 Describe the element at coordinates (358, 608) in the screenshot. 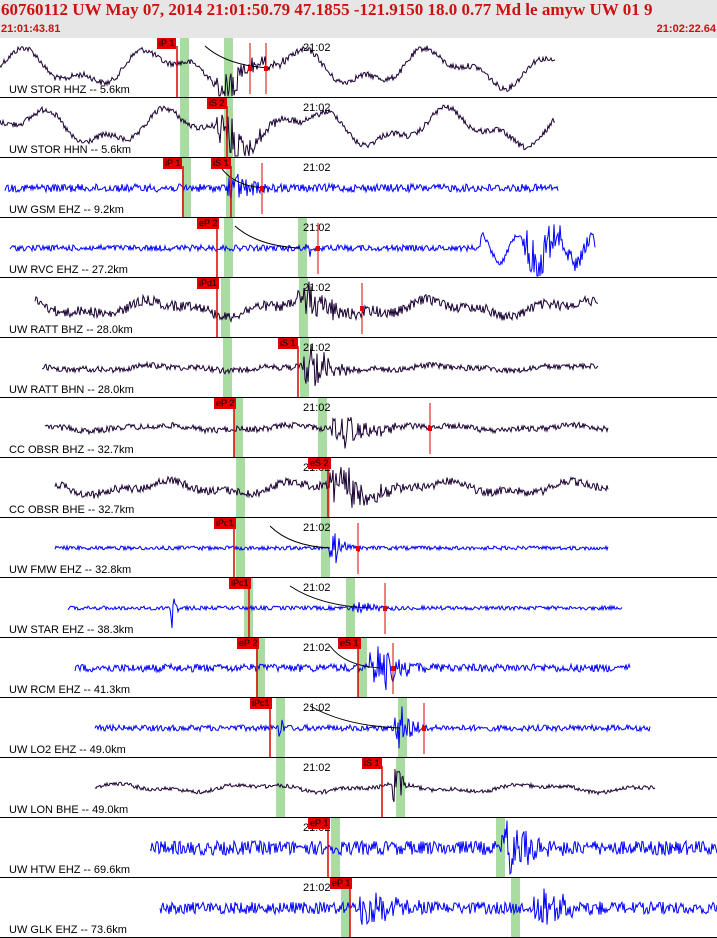

I see `trace-panel: 21:02 iPc1 UW STAR EHZ -- 38.3km` at that location.